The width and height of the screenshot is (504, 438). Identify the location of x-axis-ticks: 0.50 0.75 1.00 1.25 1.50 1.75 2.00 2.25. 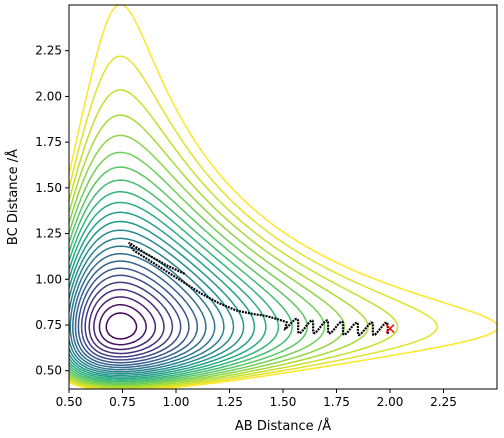
(256, 399).